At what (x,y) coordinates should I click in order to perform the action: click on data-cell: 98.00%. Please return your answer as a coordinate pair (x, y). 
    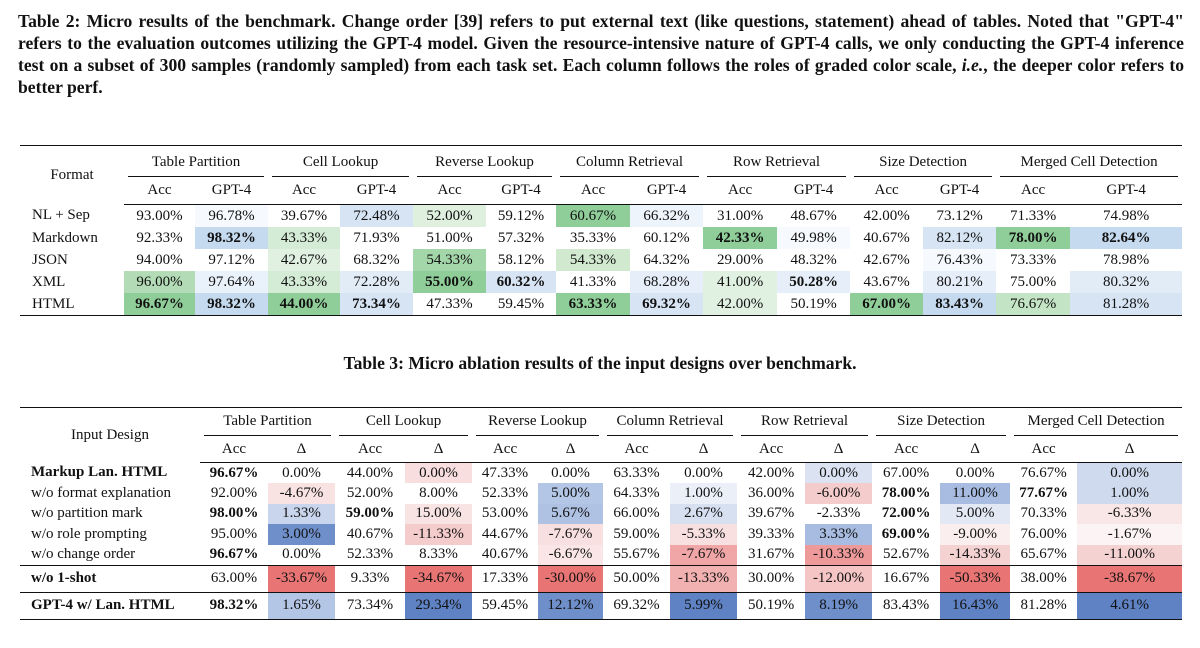
    Looking at the image, I should click on (234, 514).